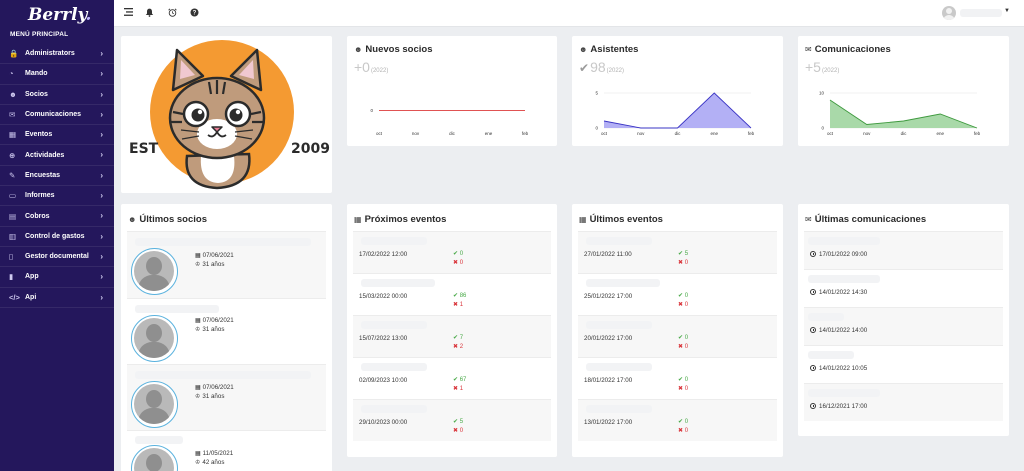  Describe the element at coordinates (822, 67) in the screenshot. I see `stat-value: +5(2022)` at that location.